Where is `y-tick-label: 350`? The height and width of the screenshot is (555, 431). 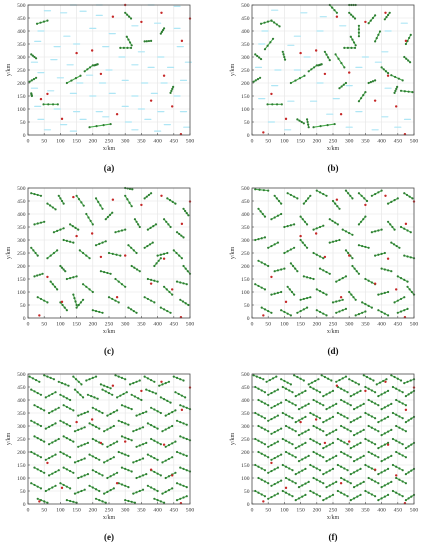 y-tick-label: 350 is located at coordinates (21, 414).